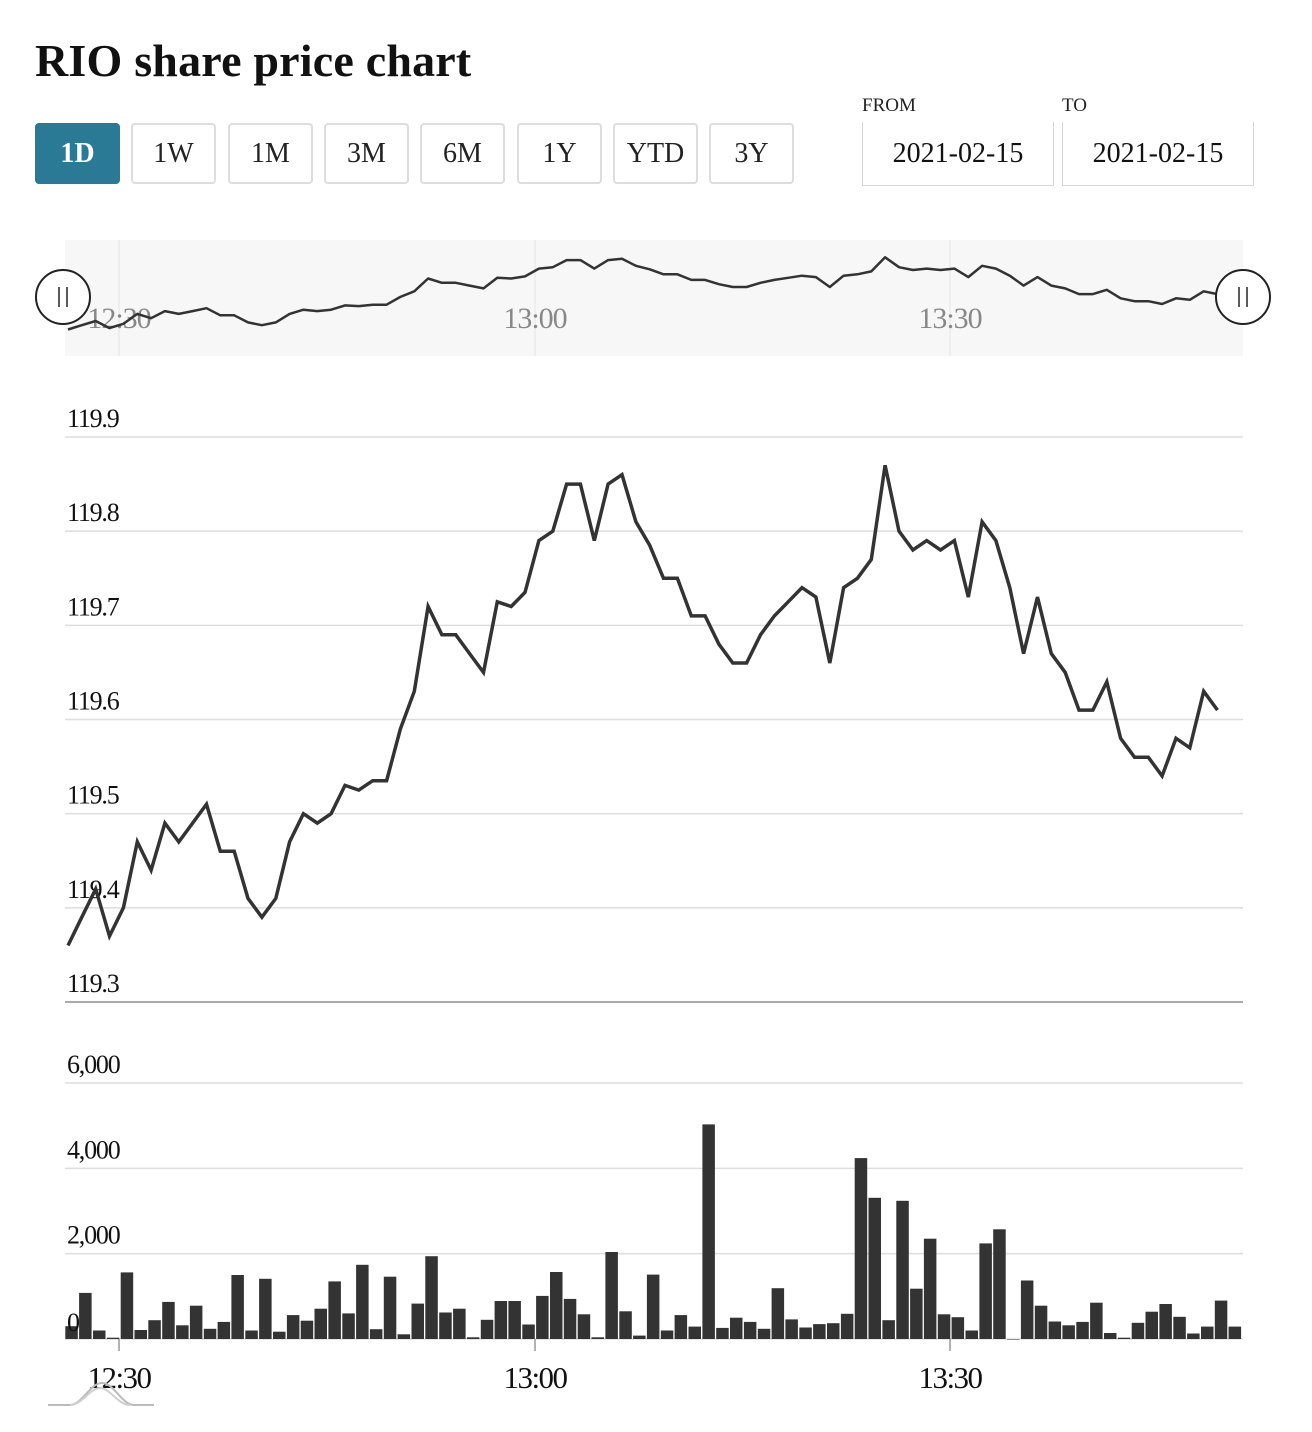 This screenshot has height=1432, width=1312. Describe the element at coordinates (1158, 154) in the screenshot. I see `to-date-input` at that location.